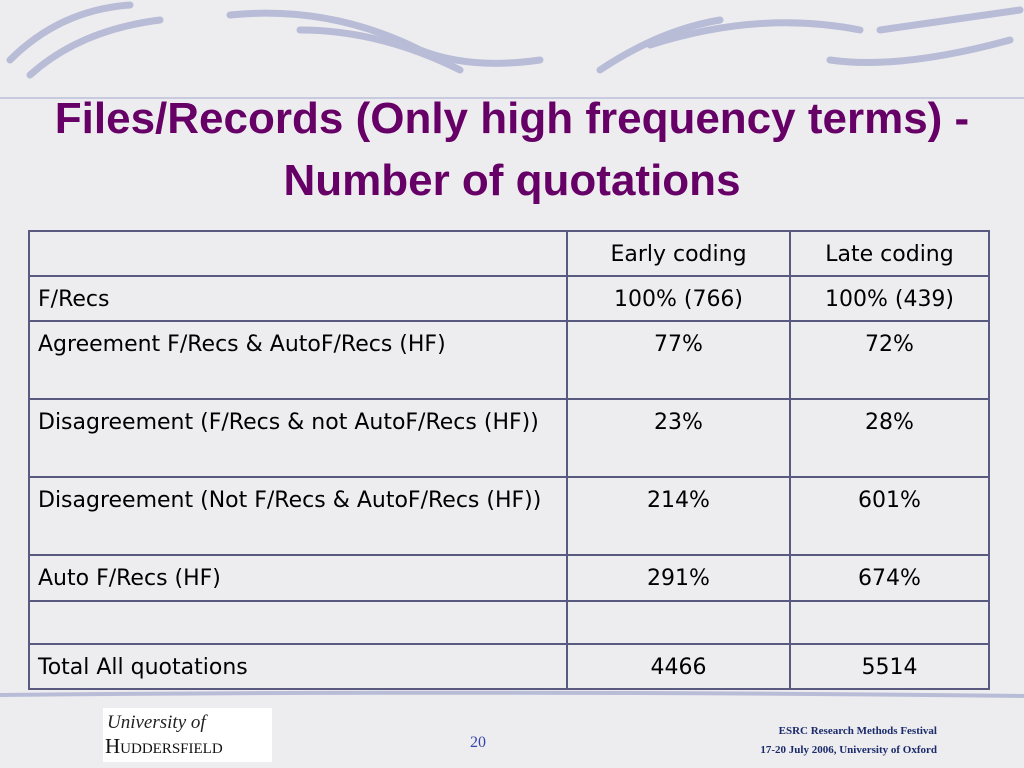 The width and height of the screenshot is (1024, 768). I want to click on cell: 100% (439), so click(889, 298).